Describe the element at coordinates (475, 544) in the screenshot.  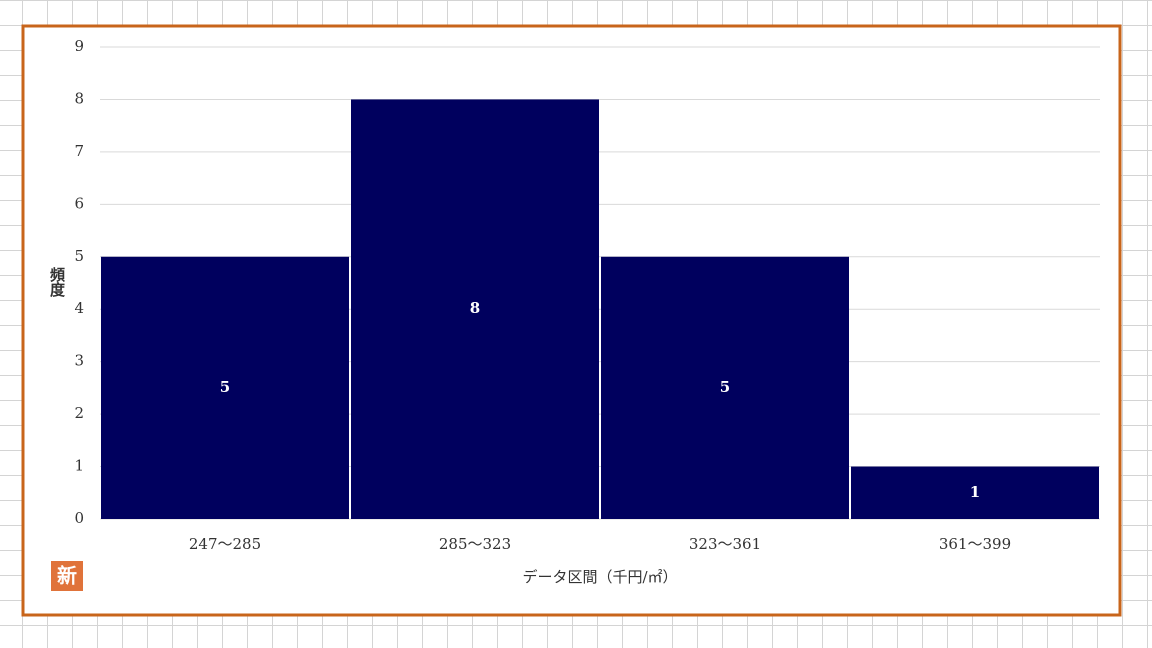
I see `x-tick-label: 285～323` at that location.